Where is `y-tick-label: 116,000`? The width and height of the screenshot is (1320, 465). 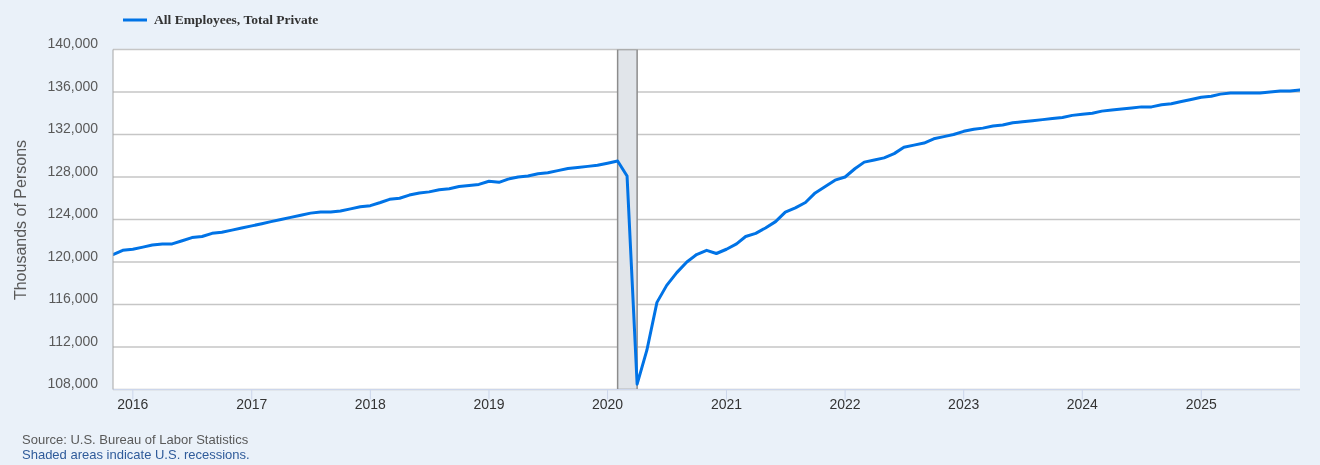 y-tick-label: 116,000 is located at coordinates (73, 298).